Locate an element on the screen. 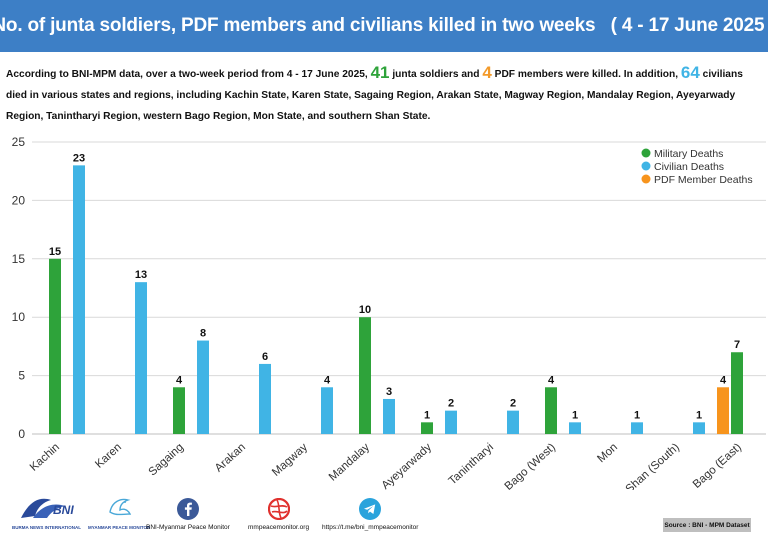  summary-part-2: junta soldiers and is located at coordinates (436, 74).